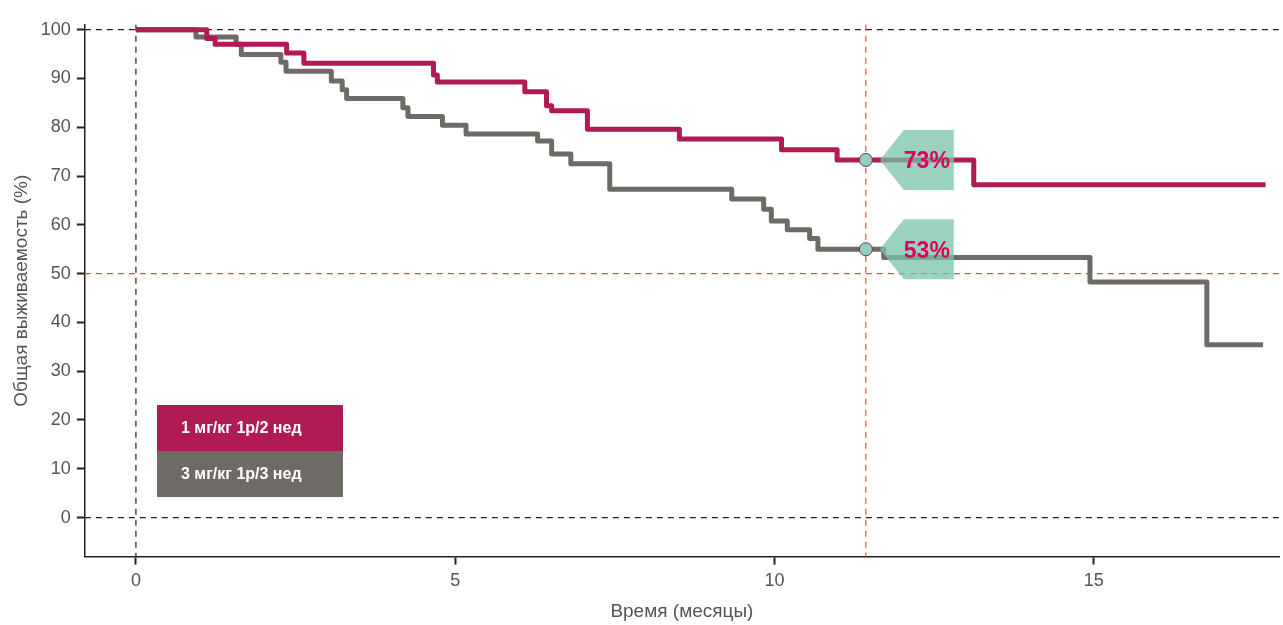  What do you see at coordinates (55, 28) in the screenshot?
I see `y-tick-label: 100` at bounding box center [55, 28].